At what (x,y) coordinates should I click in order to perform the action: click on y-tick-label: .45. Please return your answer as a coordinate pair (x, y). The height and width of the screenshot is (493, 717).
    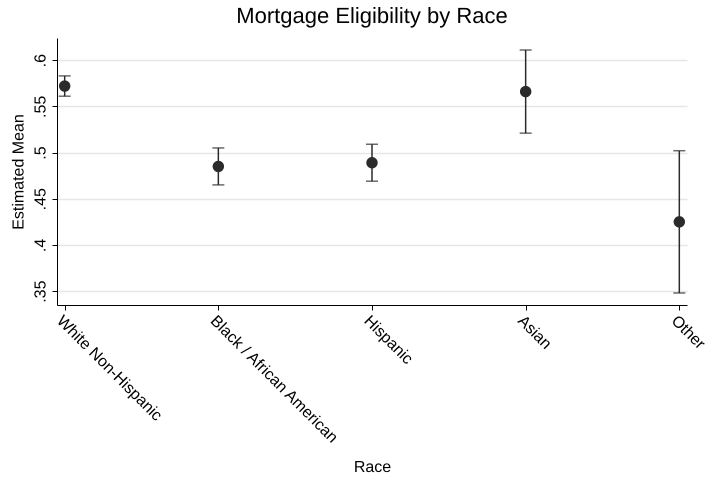
    Looking at the image, I should click on (41, 199).